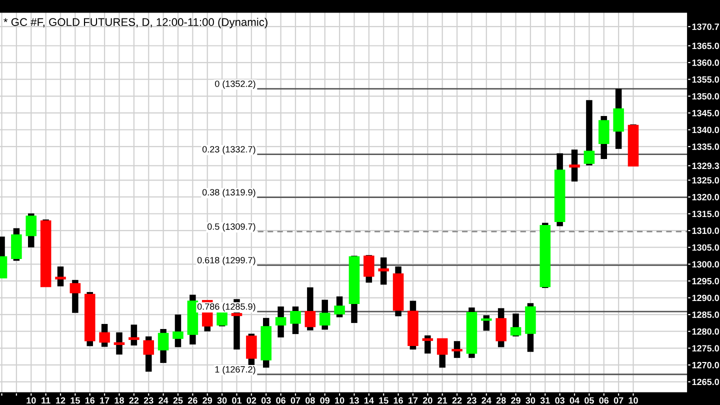 This screenshot has width=720, height=405. Describe the element at coordinates (501, 400) in the screenshot. I see `x-tick-label: 28` at that location.